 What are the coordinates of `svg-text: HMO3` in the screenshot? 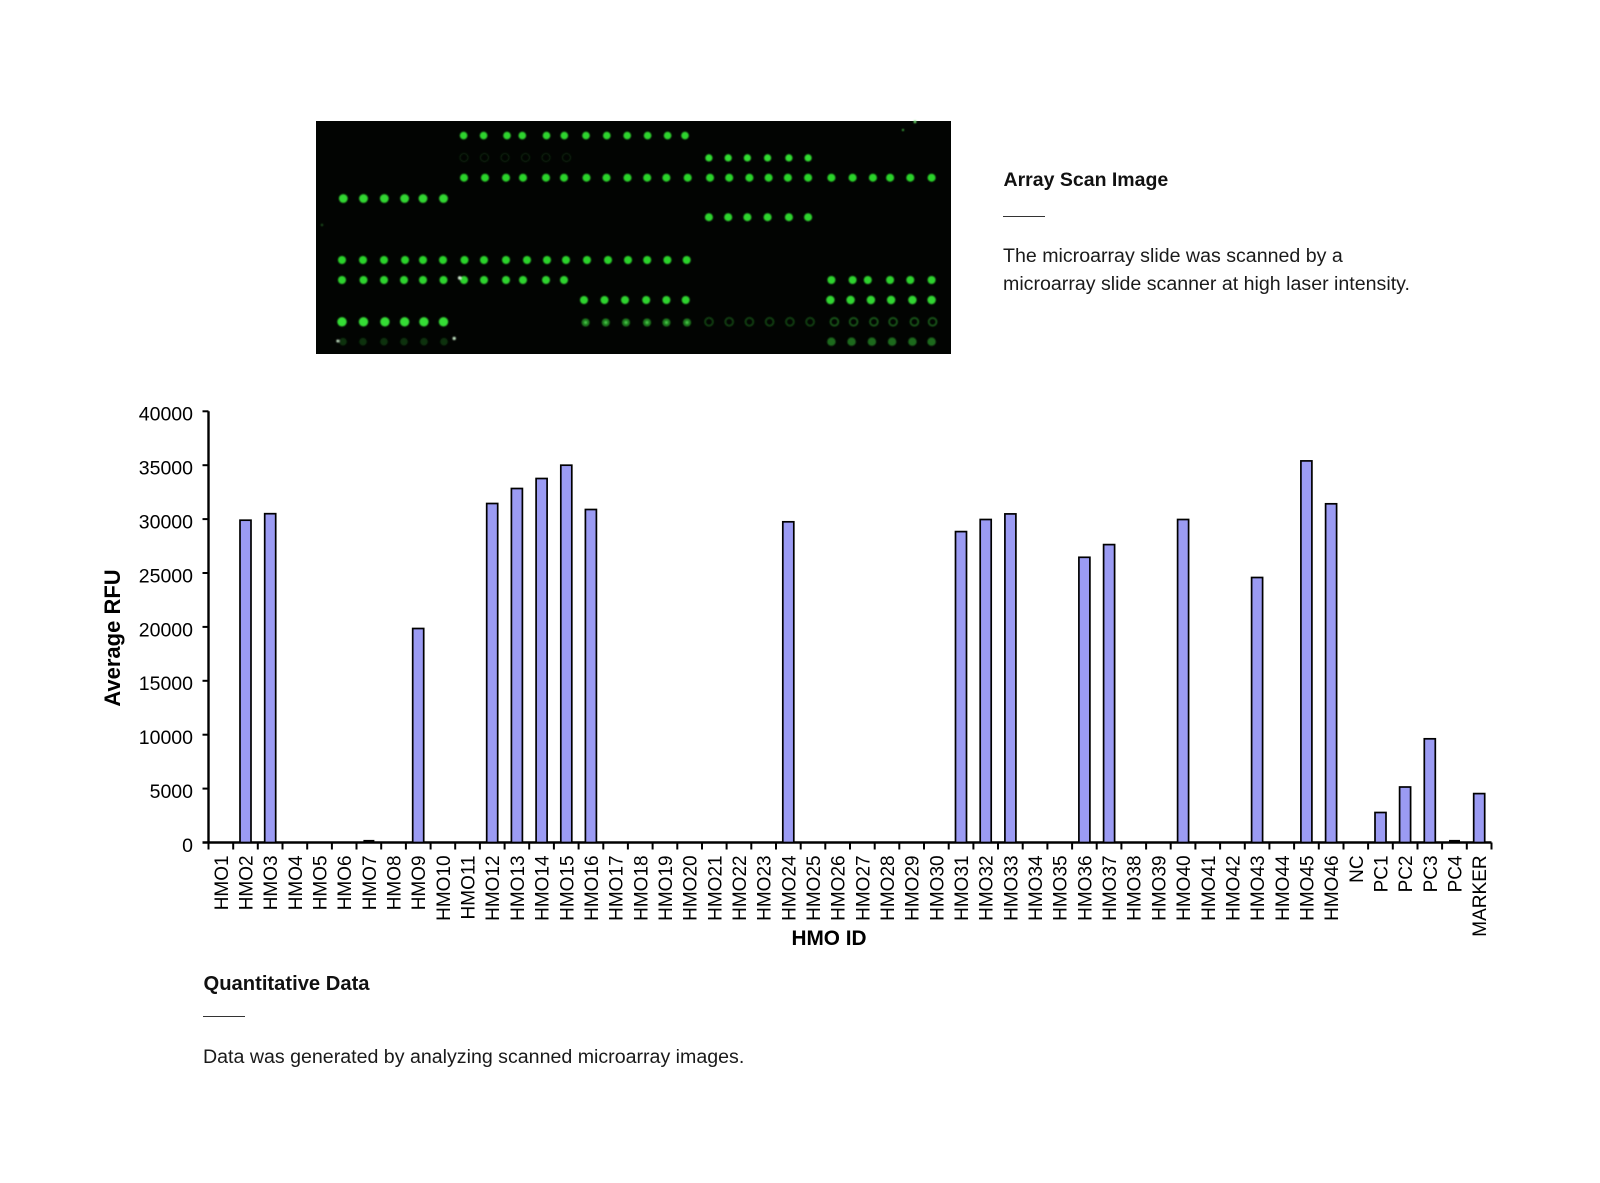 It's located at (271, 882).